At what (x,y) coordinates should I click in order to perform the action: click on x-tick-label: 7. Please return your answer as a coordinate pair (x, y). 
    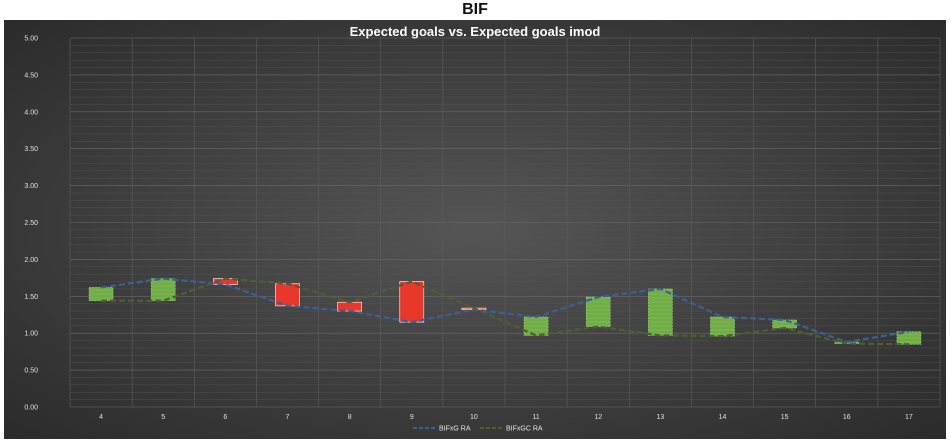
    Looking at the image, I should click on (288, 417).